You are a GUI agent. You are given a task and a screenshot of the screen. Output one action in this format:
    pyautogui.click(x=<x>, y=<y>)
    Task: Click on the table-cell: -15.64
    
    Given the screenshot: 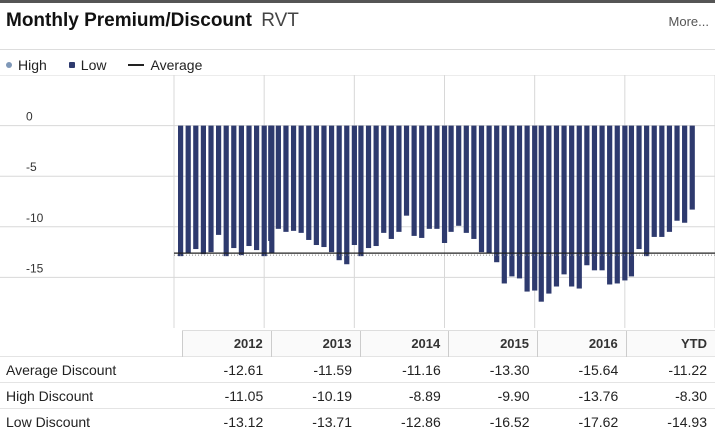 What is the action you would take?
    pyautogui.click(x=582, y=370)
    